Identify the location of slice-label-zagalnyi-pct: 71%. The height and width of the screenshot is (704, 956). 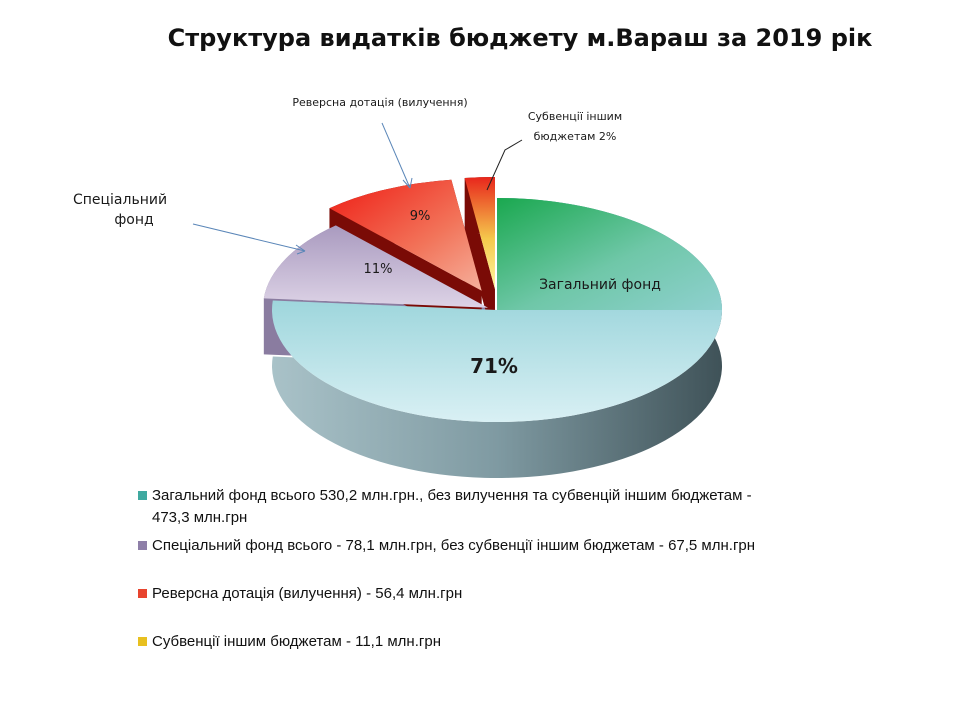
(494, 366).